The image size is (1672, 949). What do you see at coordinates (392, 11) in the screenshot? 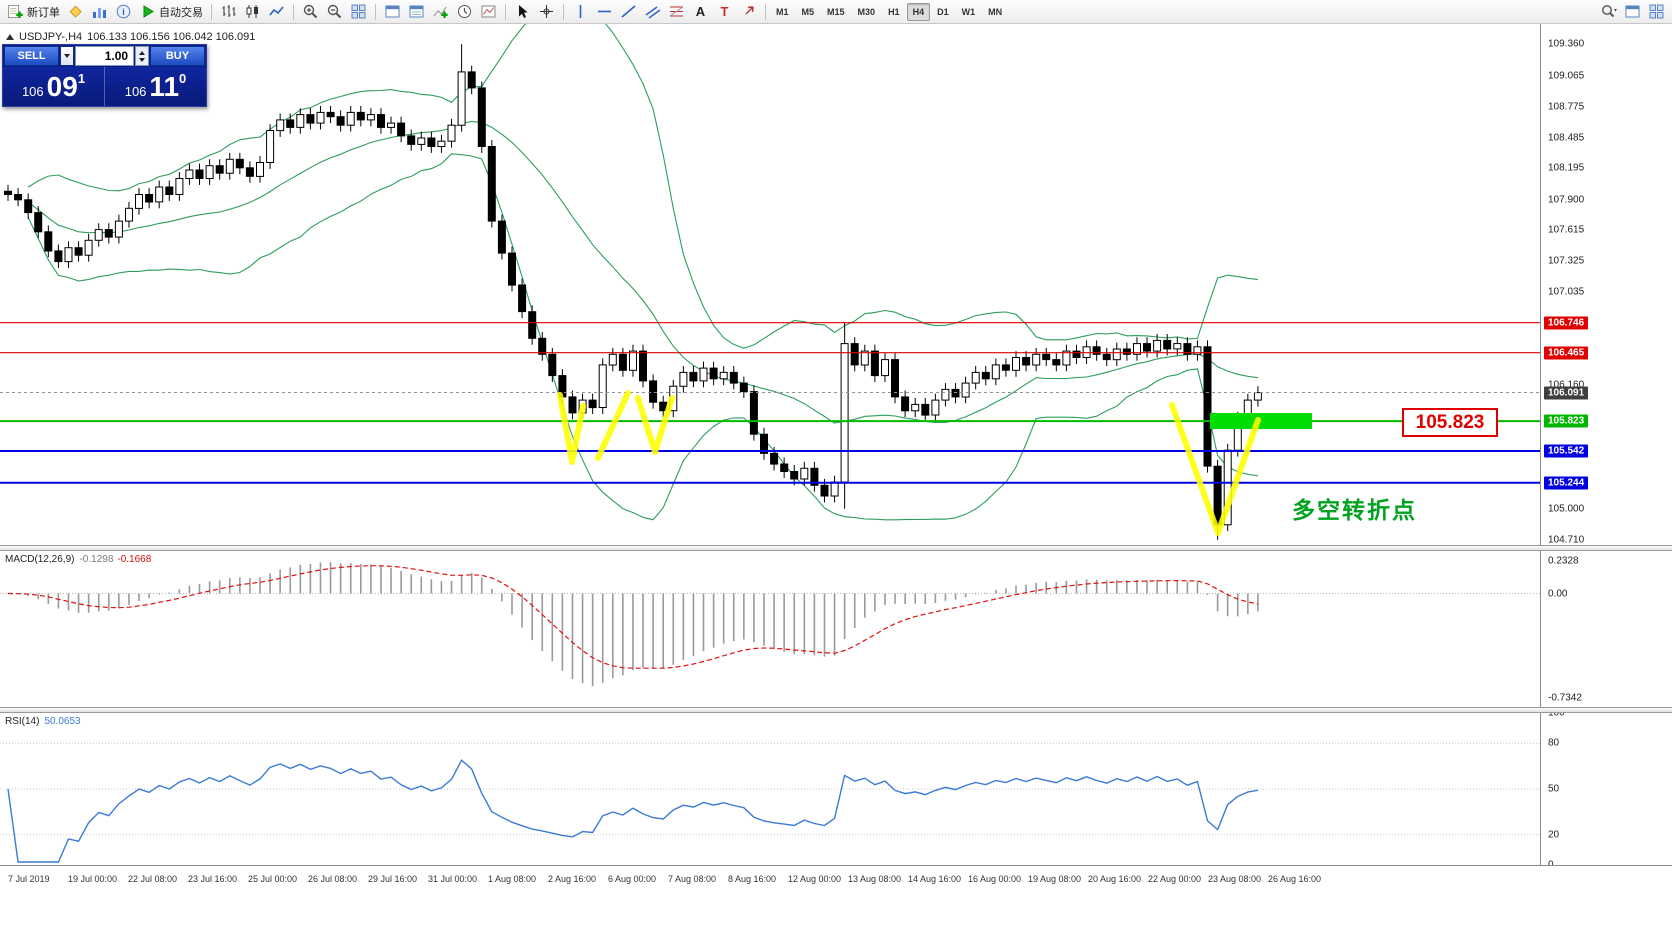
I see `new-chart-button` at bounding box center [392, 11].